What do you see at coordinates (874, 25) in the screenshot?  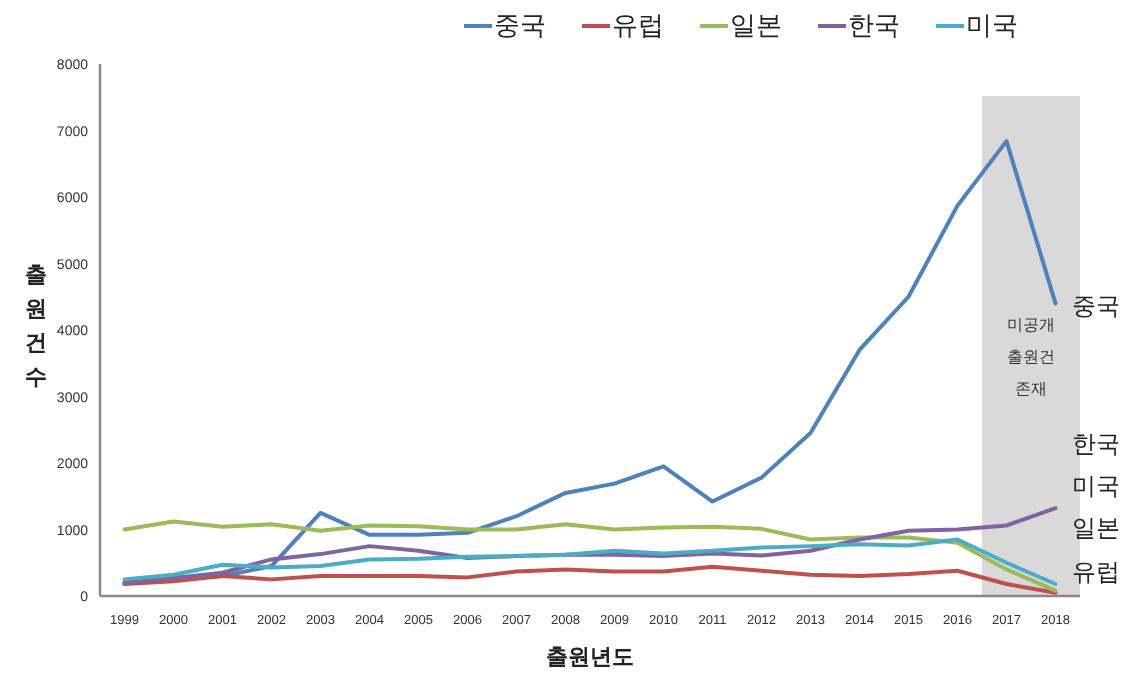 I see `legend-label: 한국` at bounding box center [874, 25].